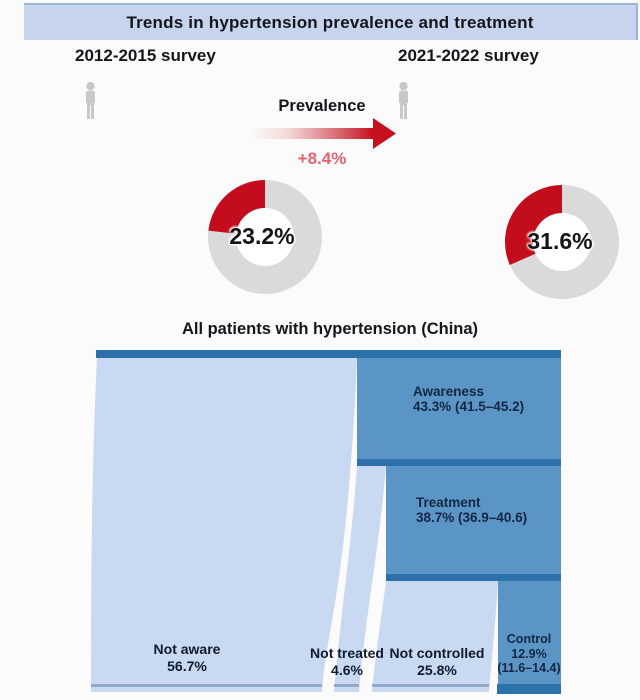 The height and width of the screenshot is (700, 640). I want to click on donut-value-2012-2015: 23.2%, so click(262, 236).